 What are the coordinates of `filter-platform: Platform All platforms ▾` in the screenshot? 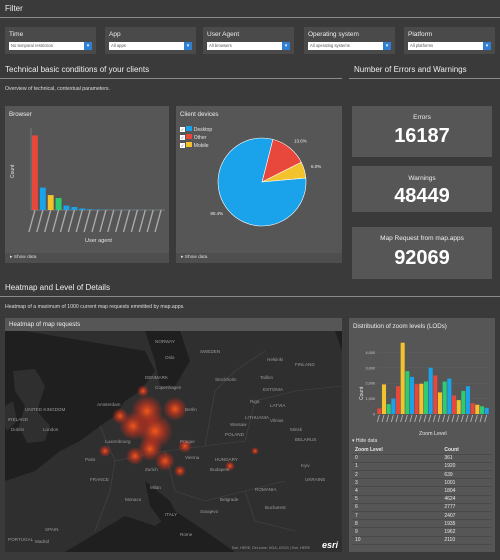 It's located at (449, 40).